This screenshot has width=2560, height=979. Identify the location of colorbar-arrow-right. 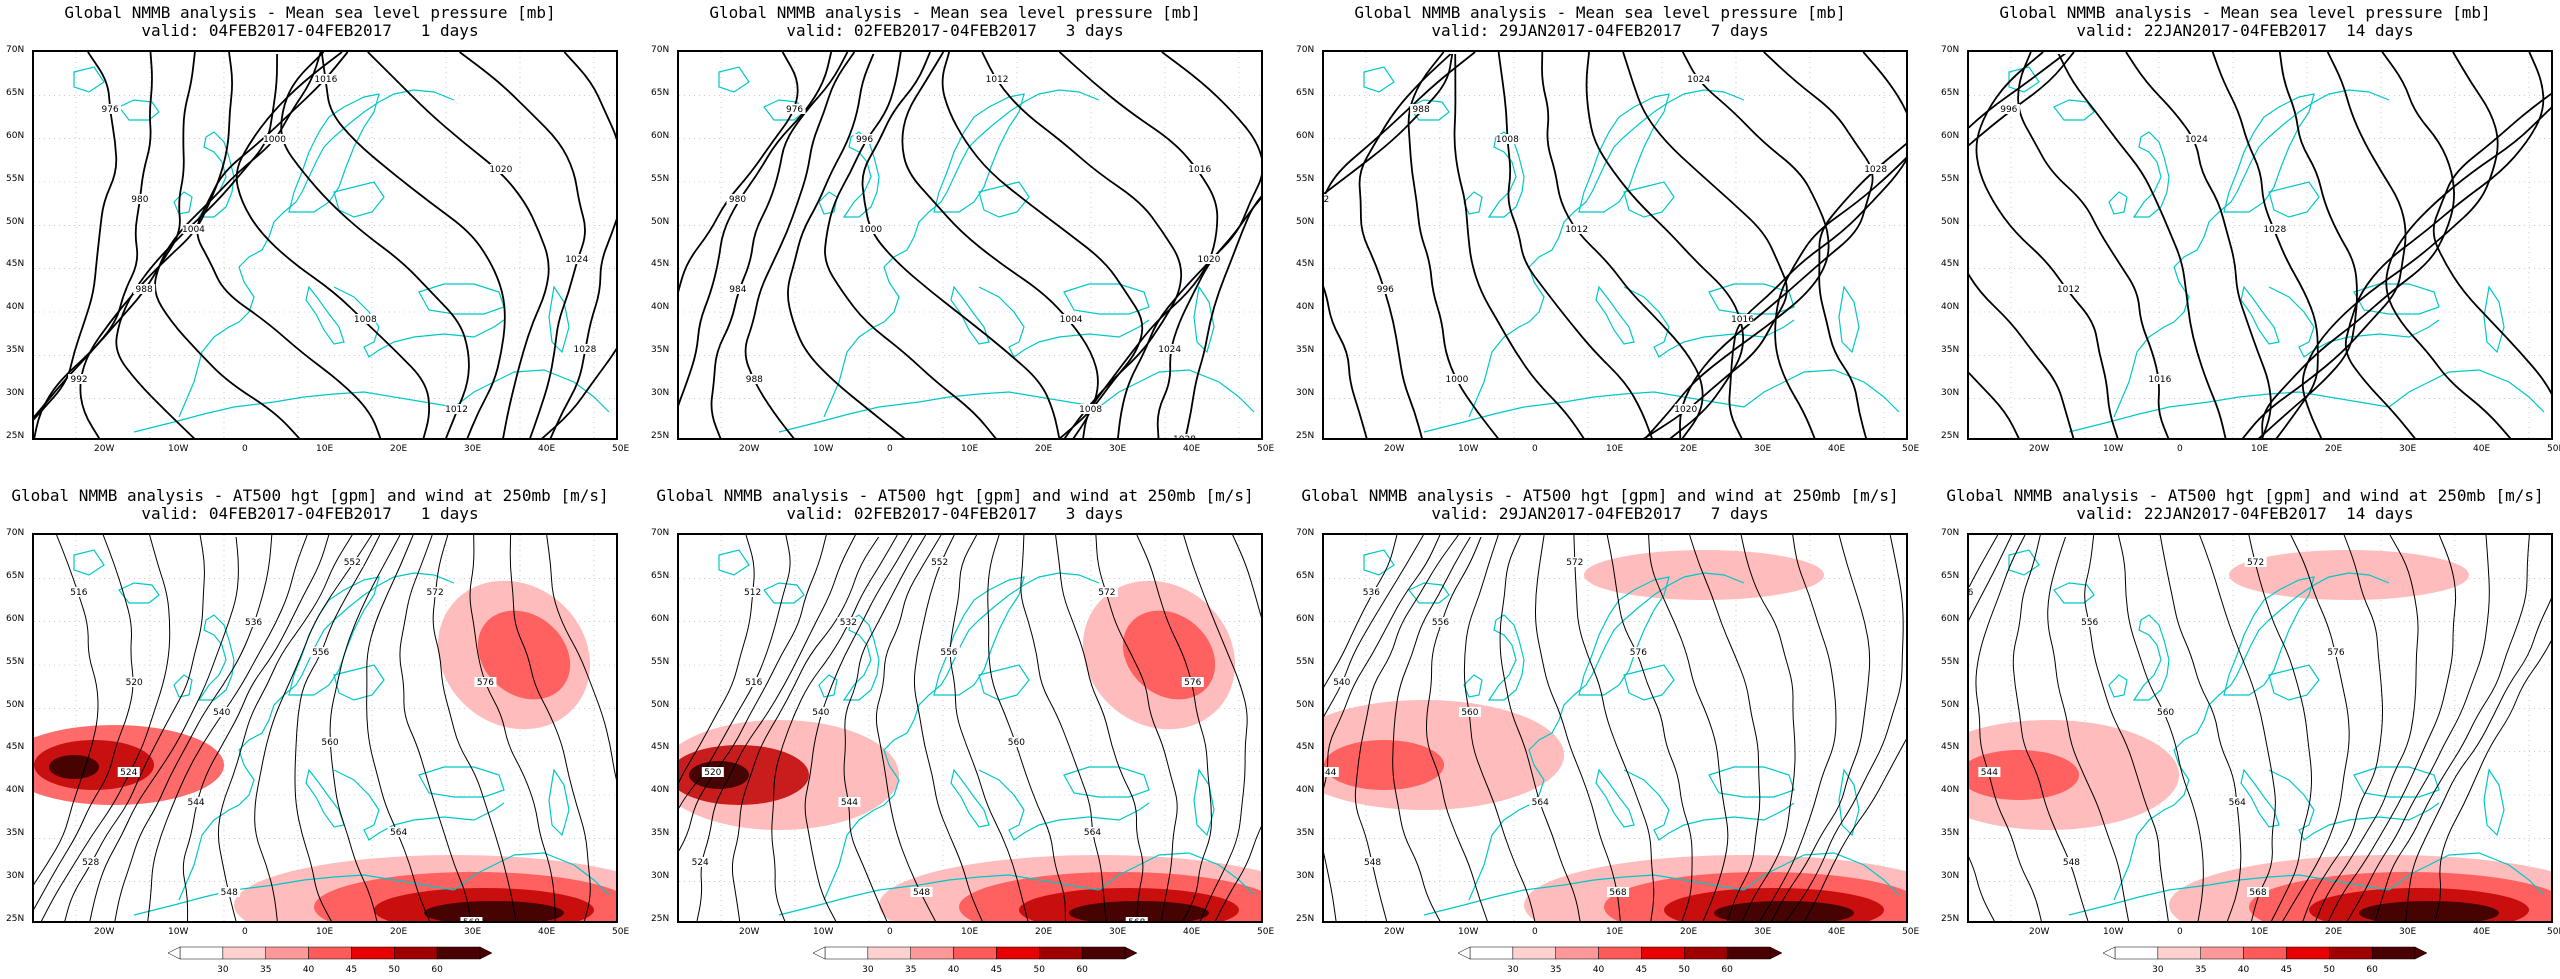
(1131, 953).